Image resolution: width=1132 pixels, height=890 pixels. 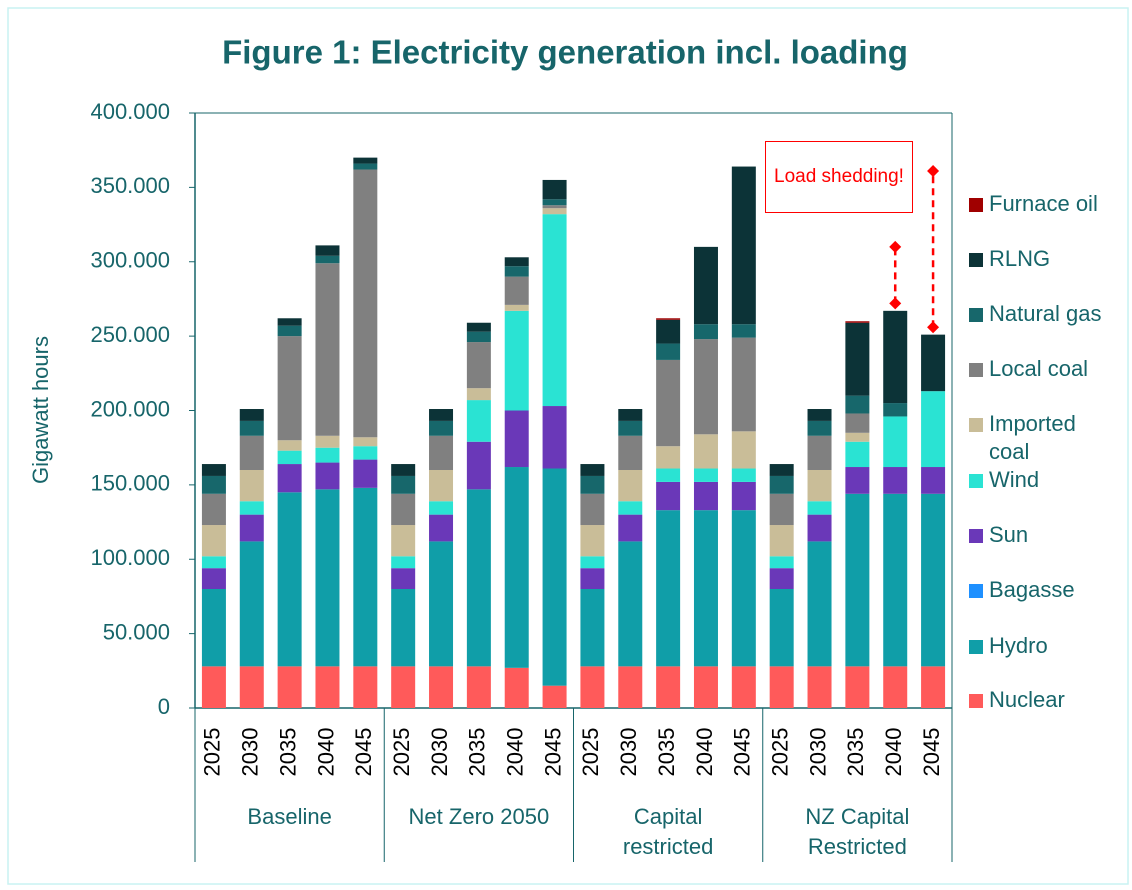 What do you see at coordinates (668, 831) in the screenshot?
I see `group-label: Capital restricted` at bounding box center [668, 831].